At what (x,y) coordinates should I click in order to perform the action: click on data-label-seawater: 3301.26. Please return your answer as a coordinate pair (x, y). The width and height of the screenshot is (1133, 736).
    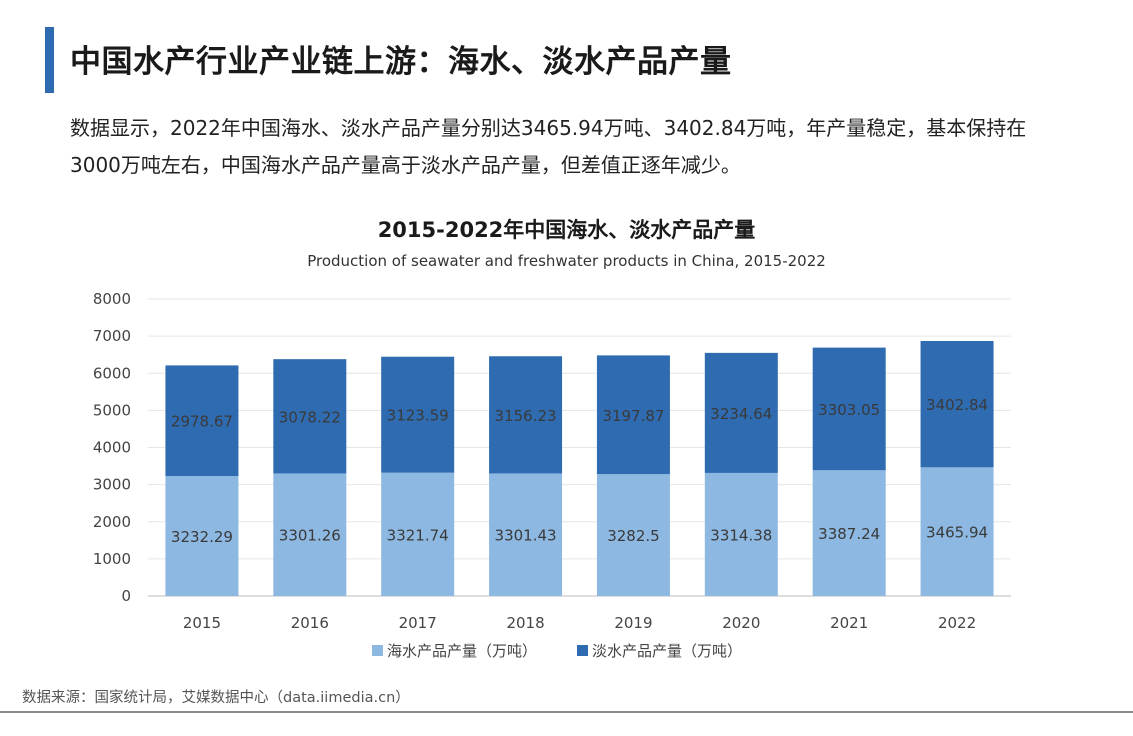
    Looking at the image, I should click on (310, 536).